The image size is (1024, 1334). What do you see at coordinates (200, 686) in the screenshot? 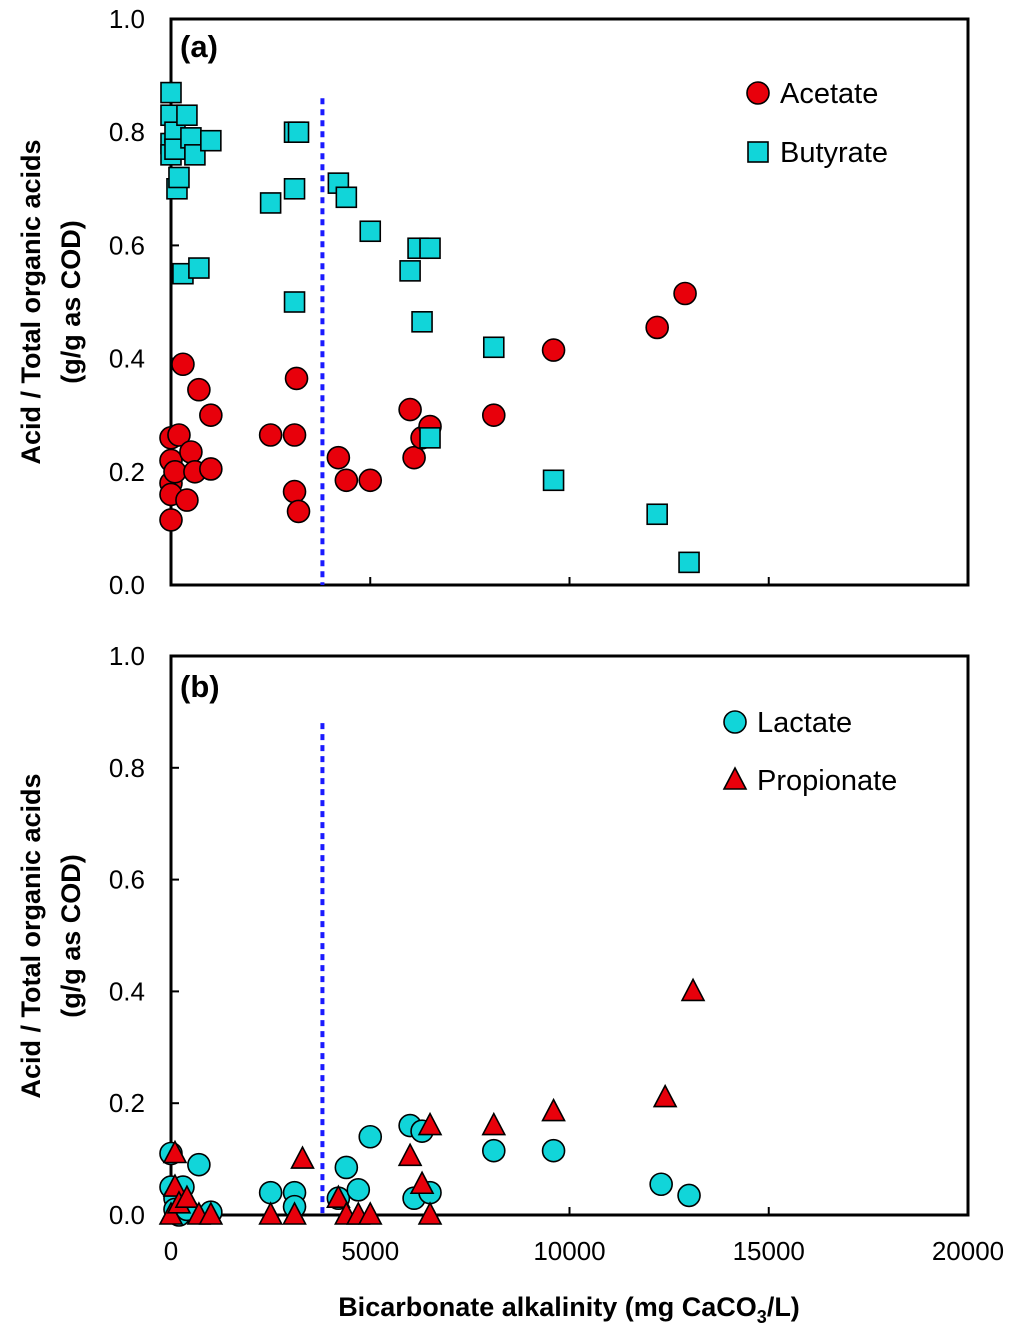
I see `panel-label: (b)` at bounding box center [200, 686].